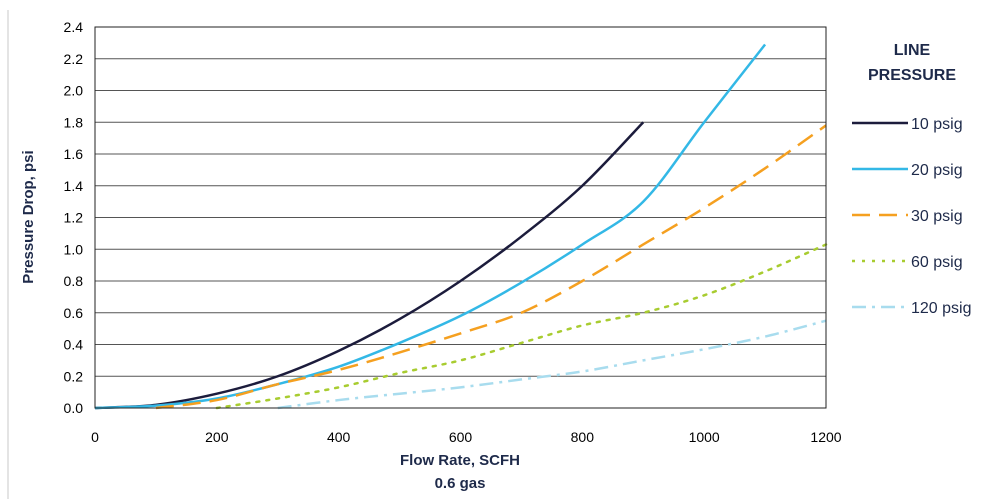  I want to click on y-tick-label: 2.2, so click(74, 59).